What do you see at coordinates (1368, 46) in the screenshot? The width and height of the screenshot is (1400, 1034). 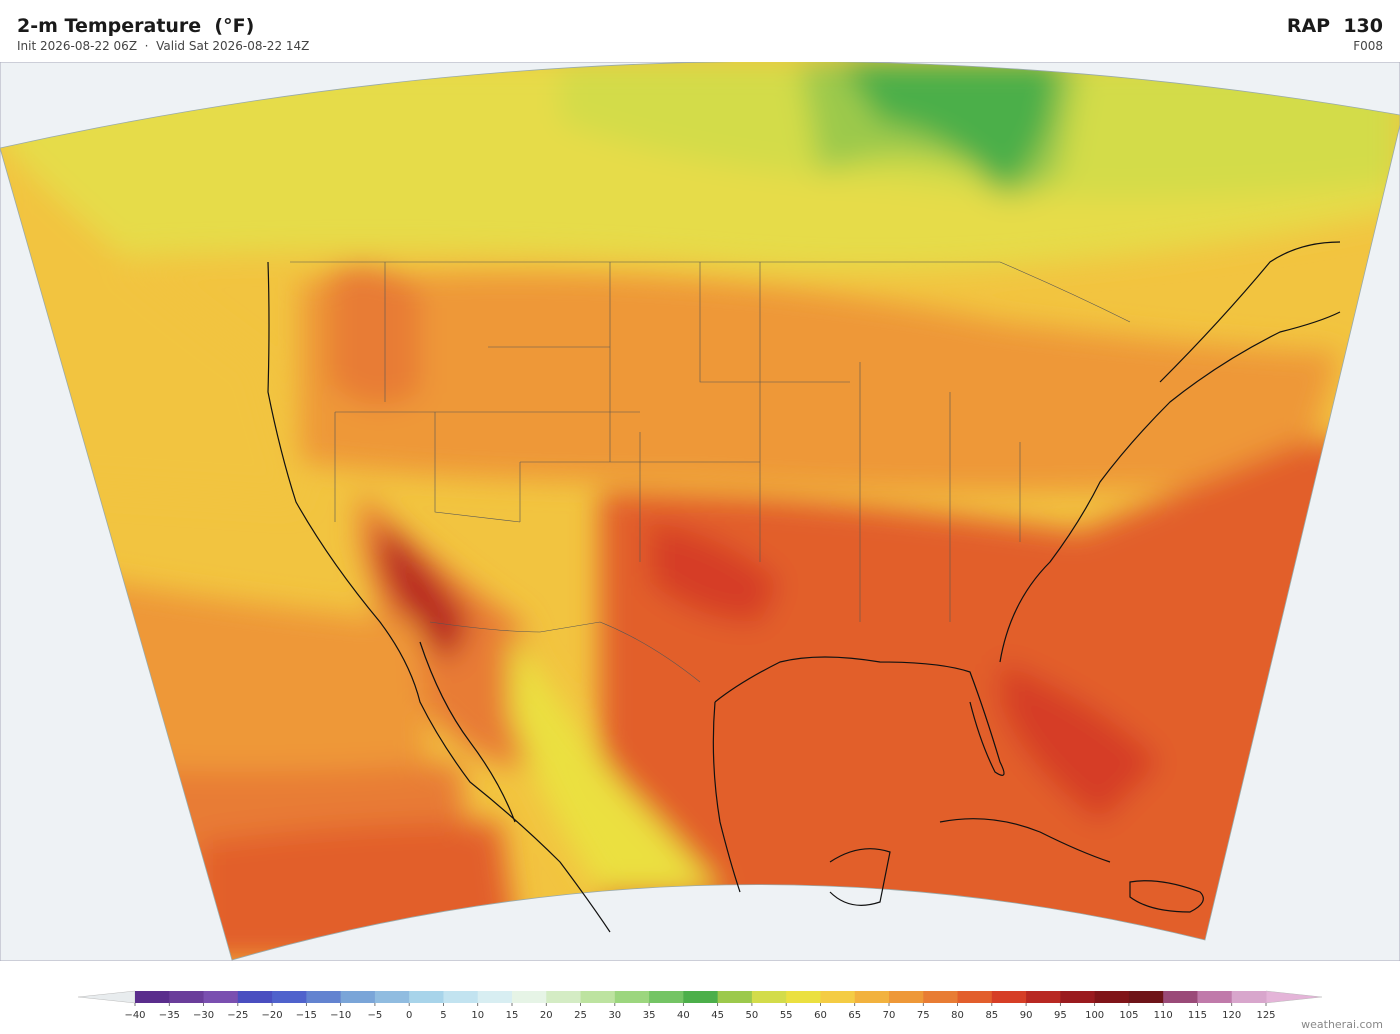 I see `forecast-hour: F008` at bounding box center [1368, 46].